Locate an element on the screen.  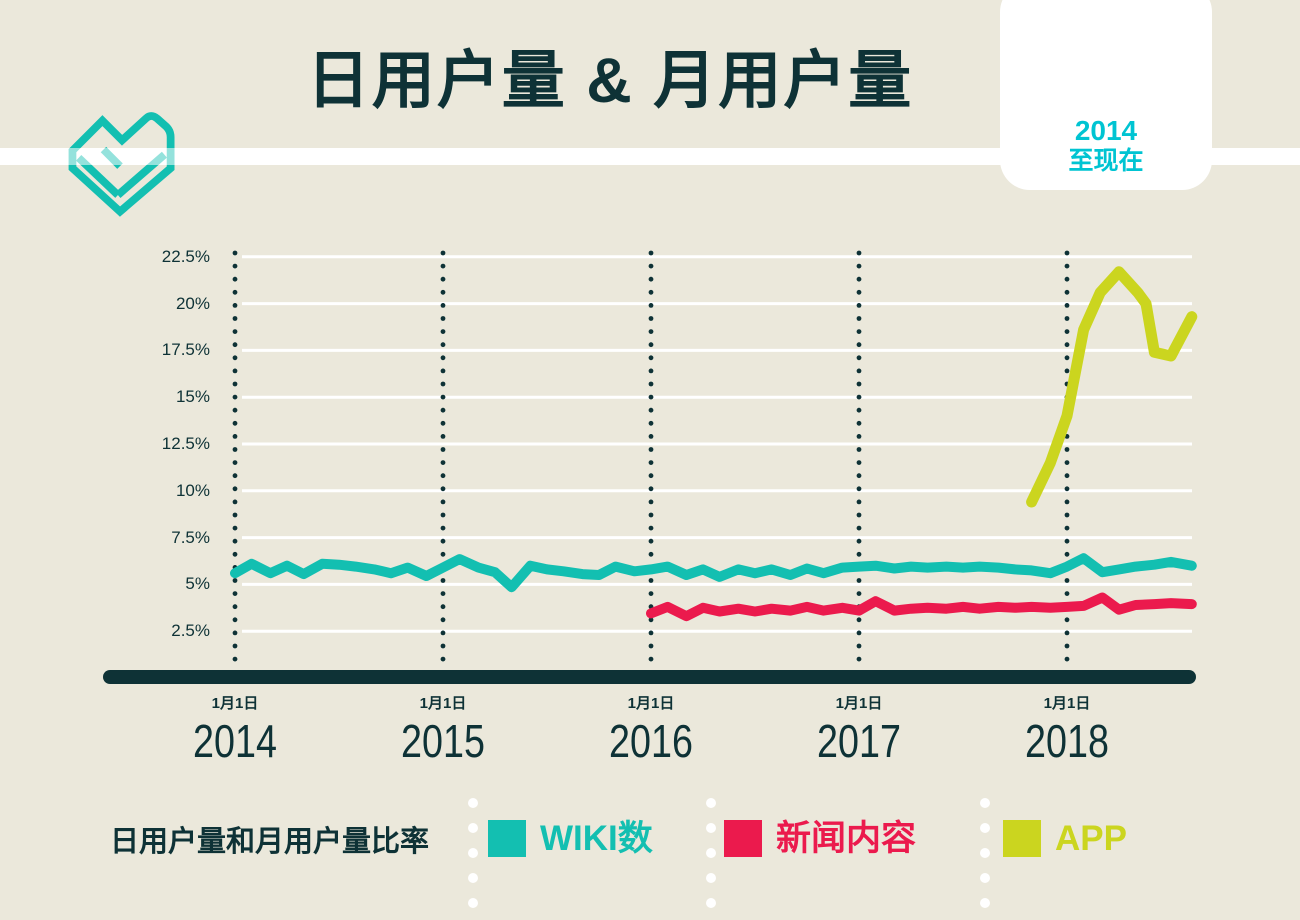
y-tick-label-22.5%: 22.5% is located at coordinates (185, 256).